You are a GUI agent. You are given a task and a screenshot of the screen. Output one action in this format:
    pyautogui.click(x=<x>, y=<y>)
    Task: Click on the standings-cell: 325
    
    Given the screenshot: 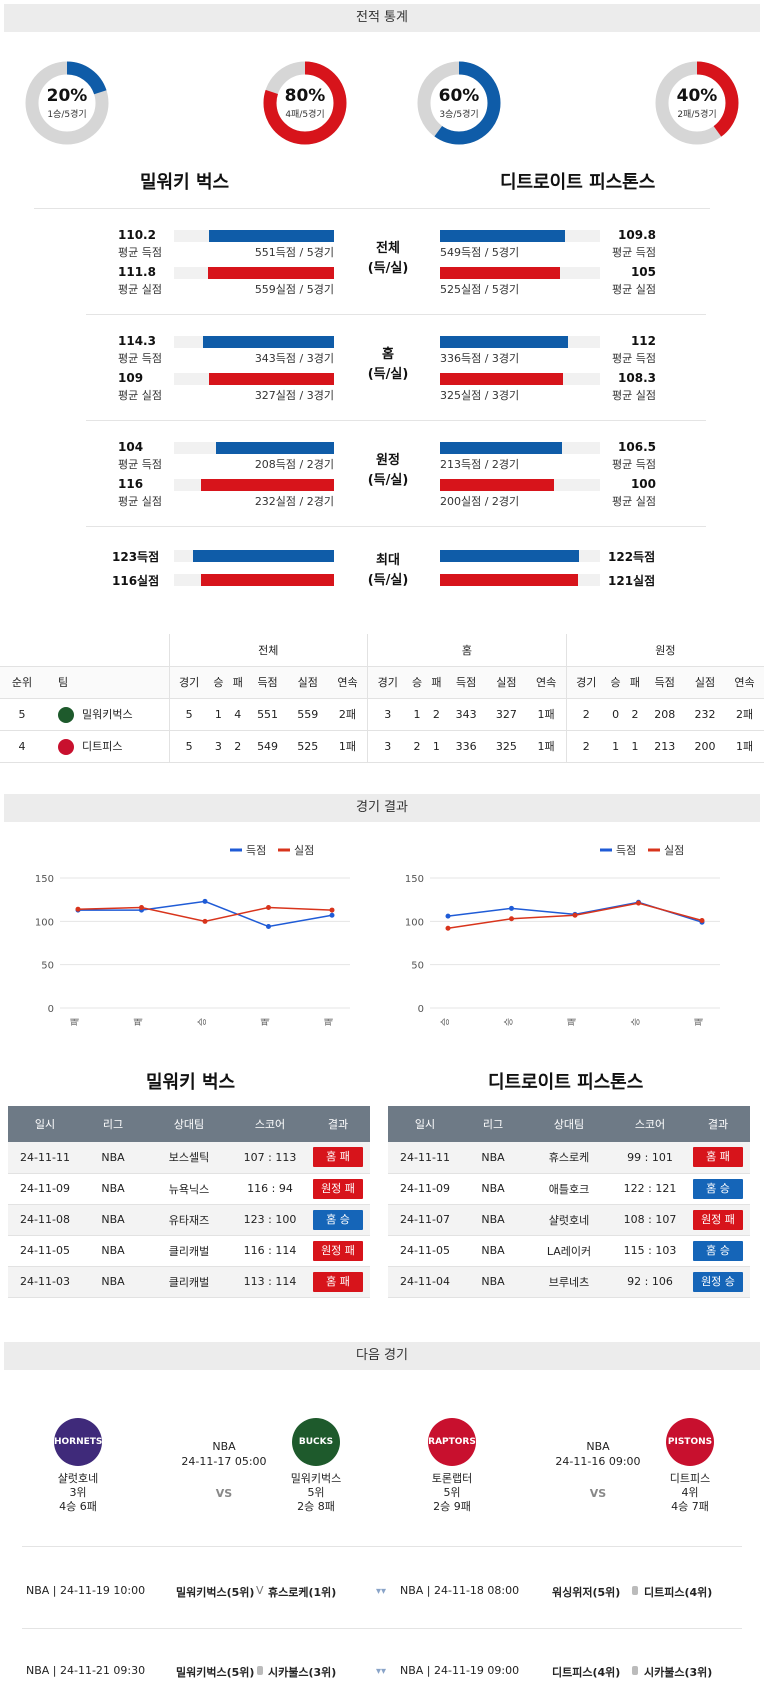 What is the action you would take?
    pyautogui.click(x=506, y=746)
    